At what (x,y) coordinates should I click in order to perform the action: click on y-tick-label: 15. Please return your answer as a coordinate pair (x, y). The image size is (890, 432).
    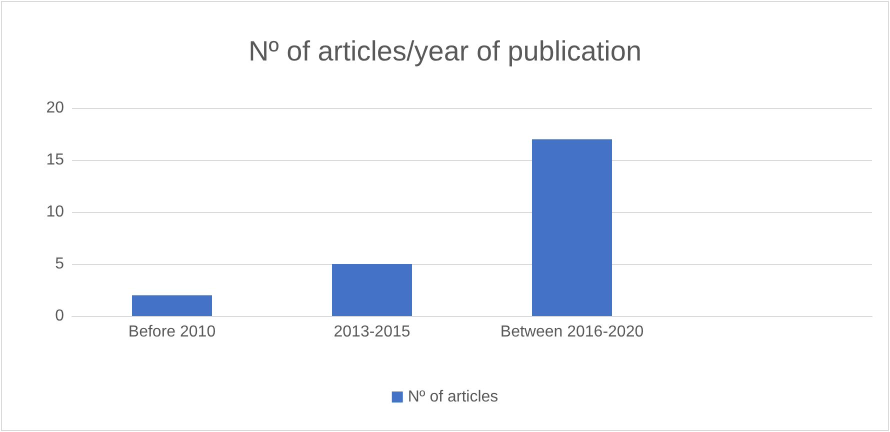
    Looking at the image, I should click on (55, 160).